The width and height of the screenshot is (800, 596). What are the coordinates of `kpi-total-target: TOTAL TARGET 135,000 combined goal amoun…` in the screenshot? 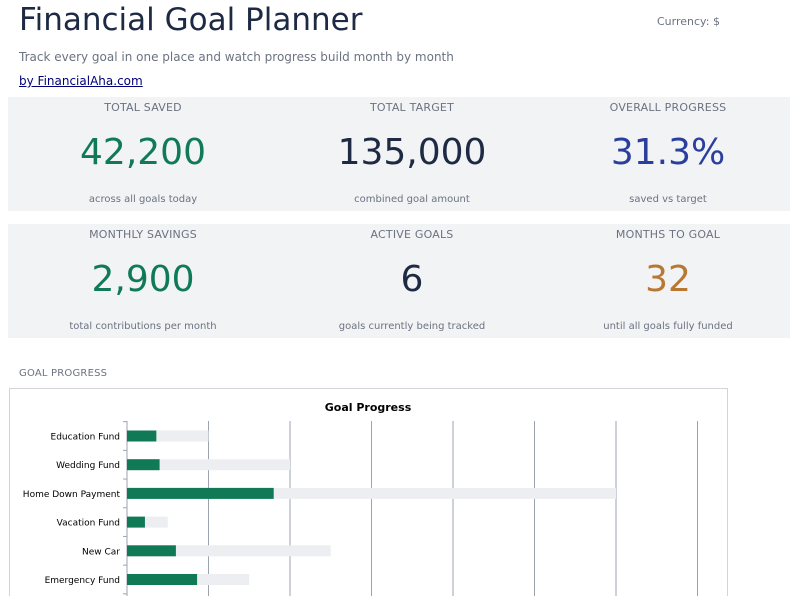 It's located at (412, 154).